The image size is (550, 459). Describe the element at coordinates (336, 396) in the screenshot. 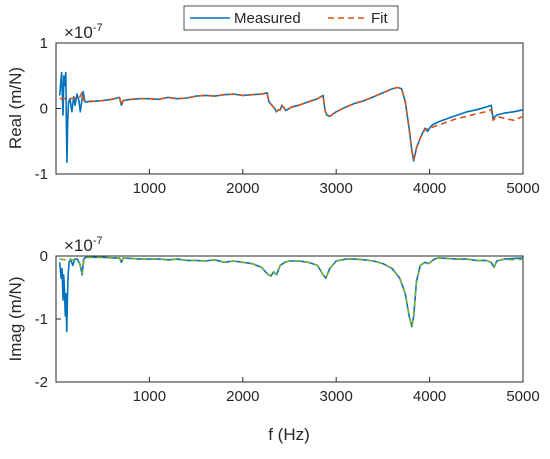

I see `imag-xtick-label: 3000` at that location.